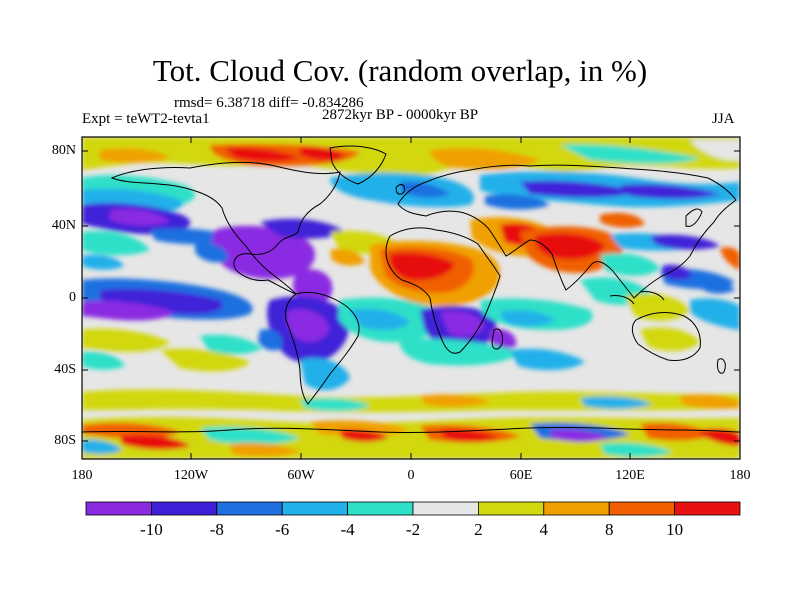 This screenshot has height=600, width=800. I want to click on colorbar-label: 8, so click(609, 529).